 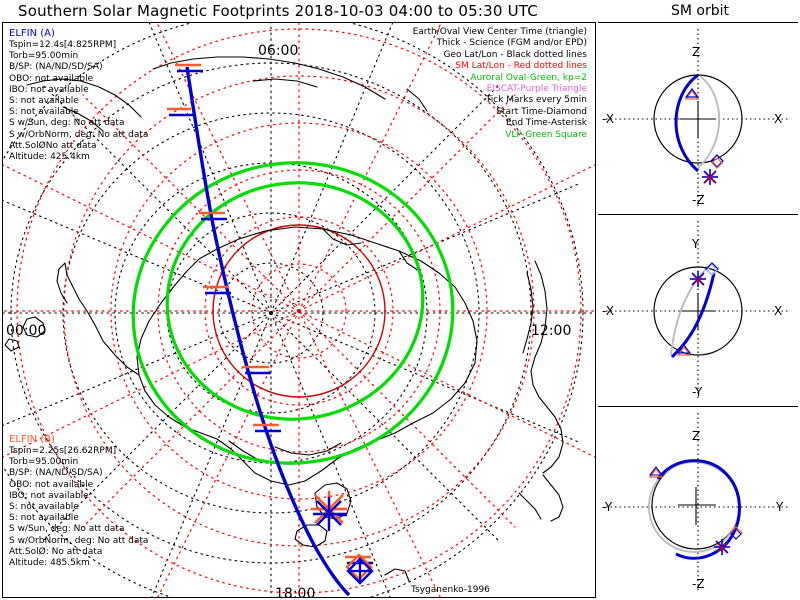 What do you see at coordinates (499, 32) in the screenshot?
I see `legend-item-center-time: Earth/Oval View Center Time (triangle)` at bounding box center [499, 32].